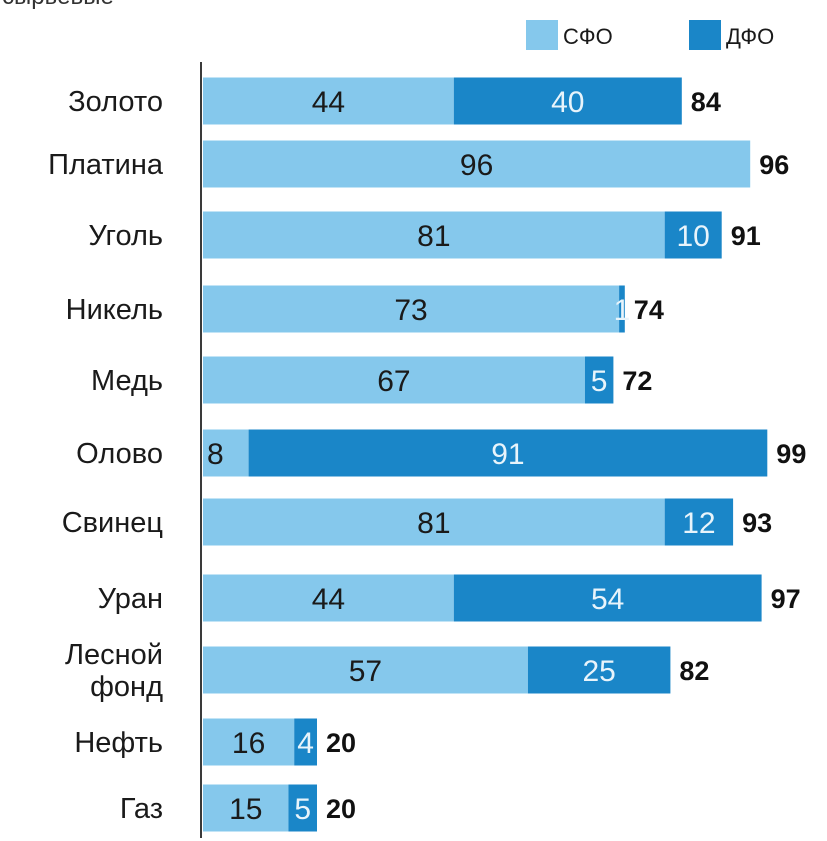 This screenshot has height=841, width=827. I want to click on total-label: 72, so click(637, 381).